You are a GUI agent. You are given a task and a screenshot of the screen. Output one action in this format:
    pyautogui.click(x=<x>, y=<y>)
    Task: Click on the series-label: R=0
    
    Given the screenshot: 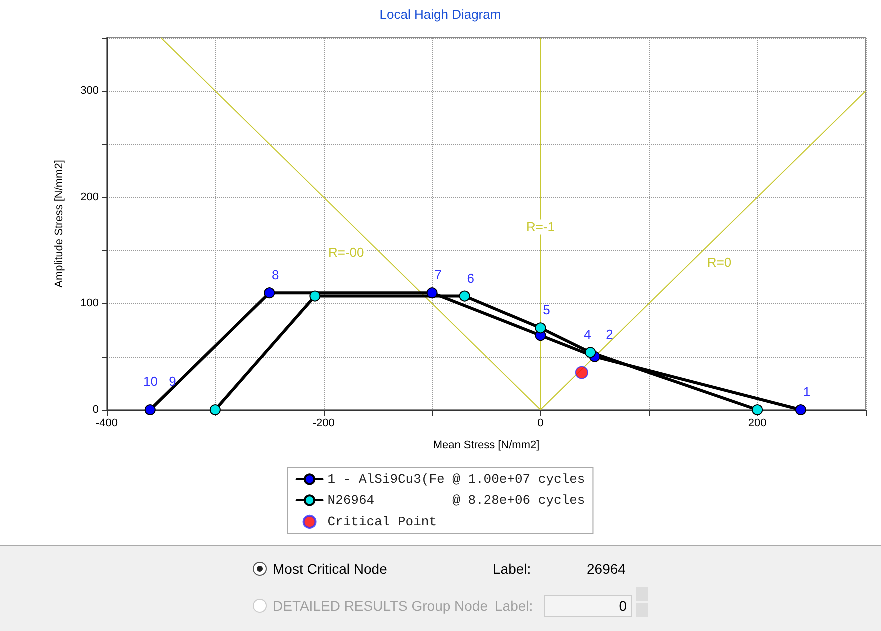 What is the action you would take?
    pyautogui.click(x=719, y=262)
    